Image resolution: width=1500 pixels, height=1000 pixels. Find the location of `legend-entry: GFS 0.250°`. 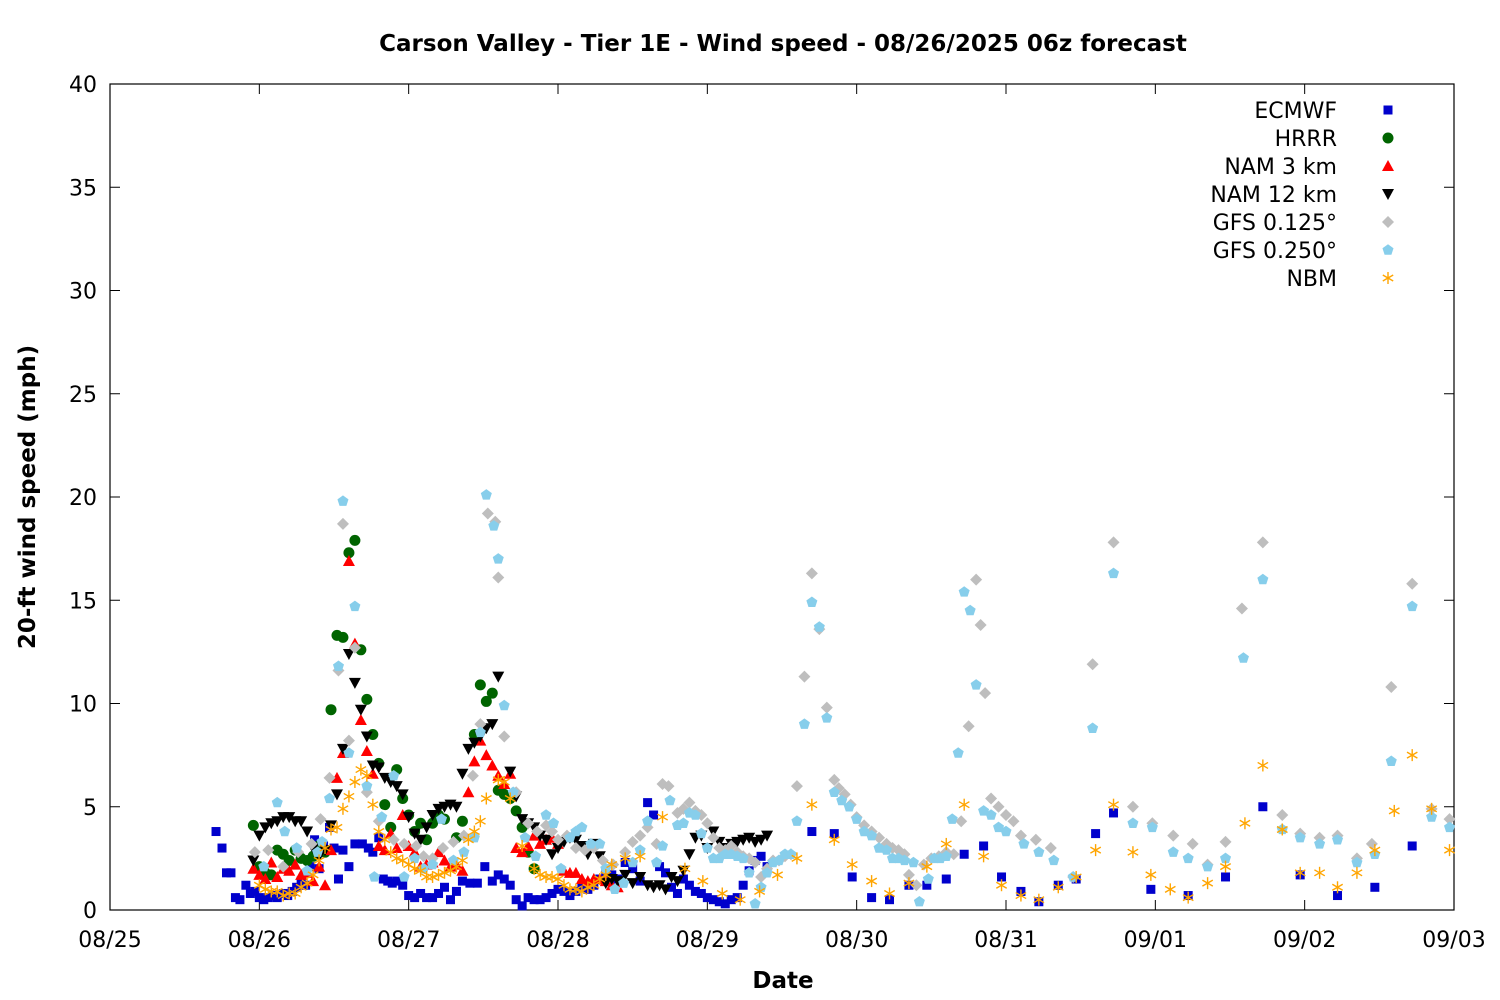

legend-entry: GFS 0.250° is located at coordinates (1303, 251).